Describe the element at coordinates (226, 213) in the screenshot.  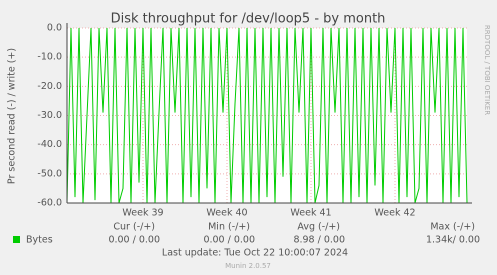
I see `x-tick-label: Week 40` at that location.